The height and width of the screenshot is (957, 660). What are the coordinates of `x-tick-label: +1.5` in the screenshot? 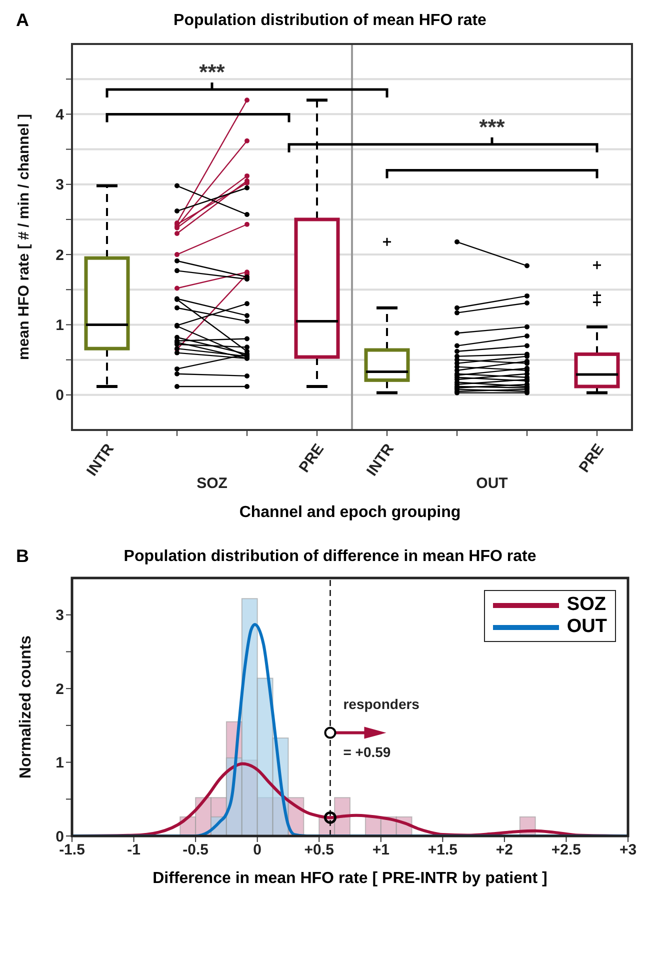 It's located at (443, 850).